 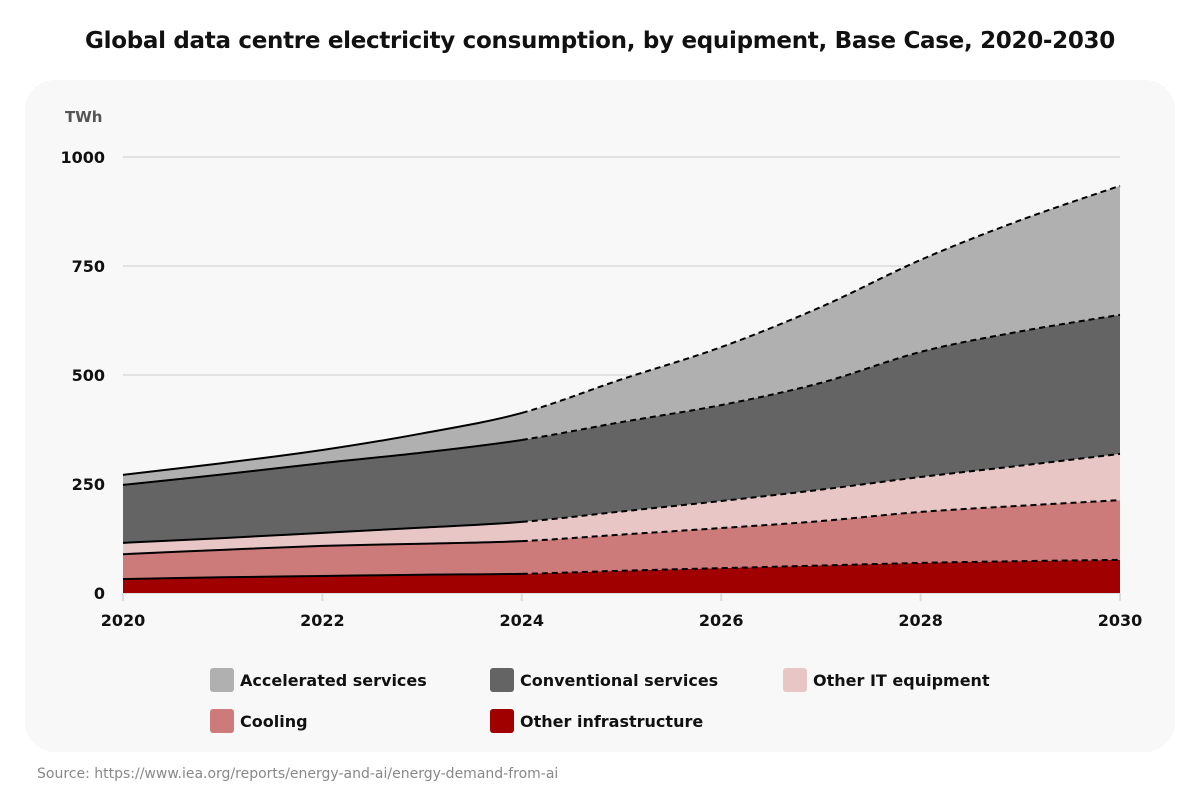 I want to click on x-tick-label: 2028, so click(x=920, y=620).